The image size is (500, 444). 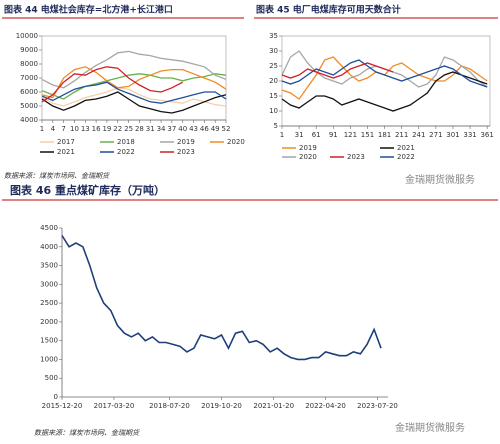 What do you see at coordinates (333, 135) in the screenshot?
I see `x-tick-label: 91` at bounding box center [333, 135].